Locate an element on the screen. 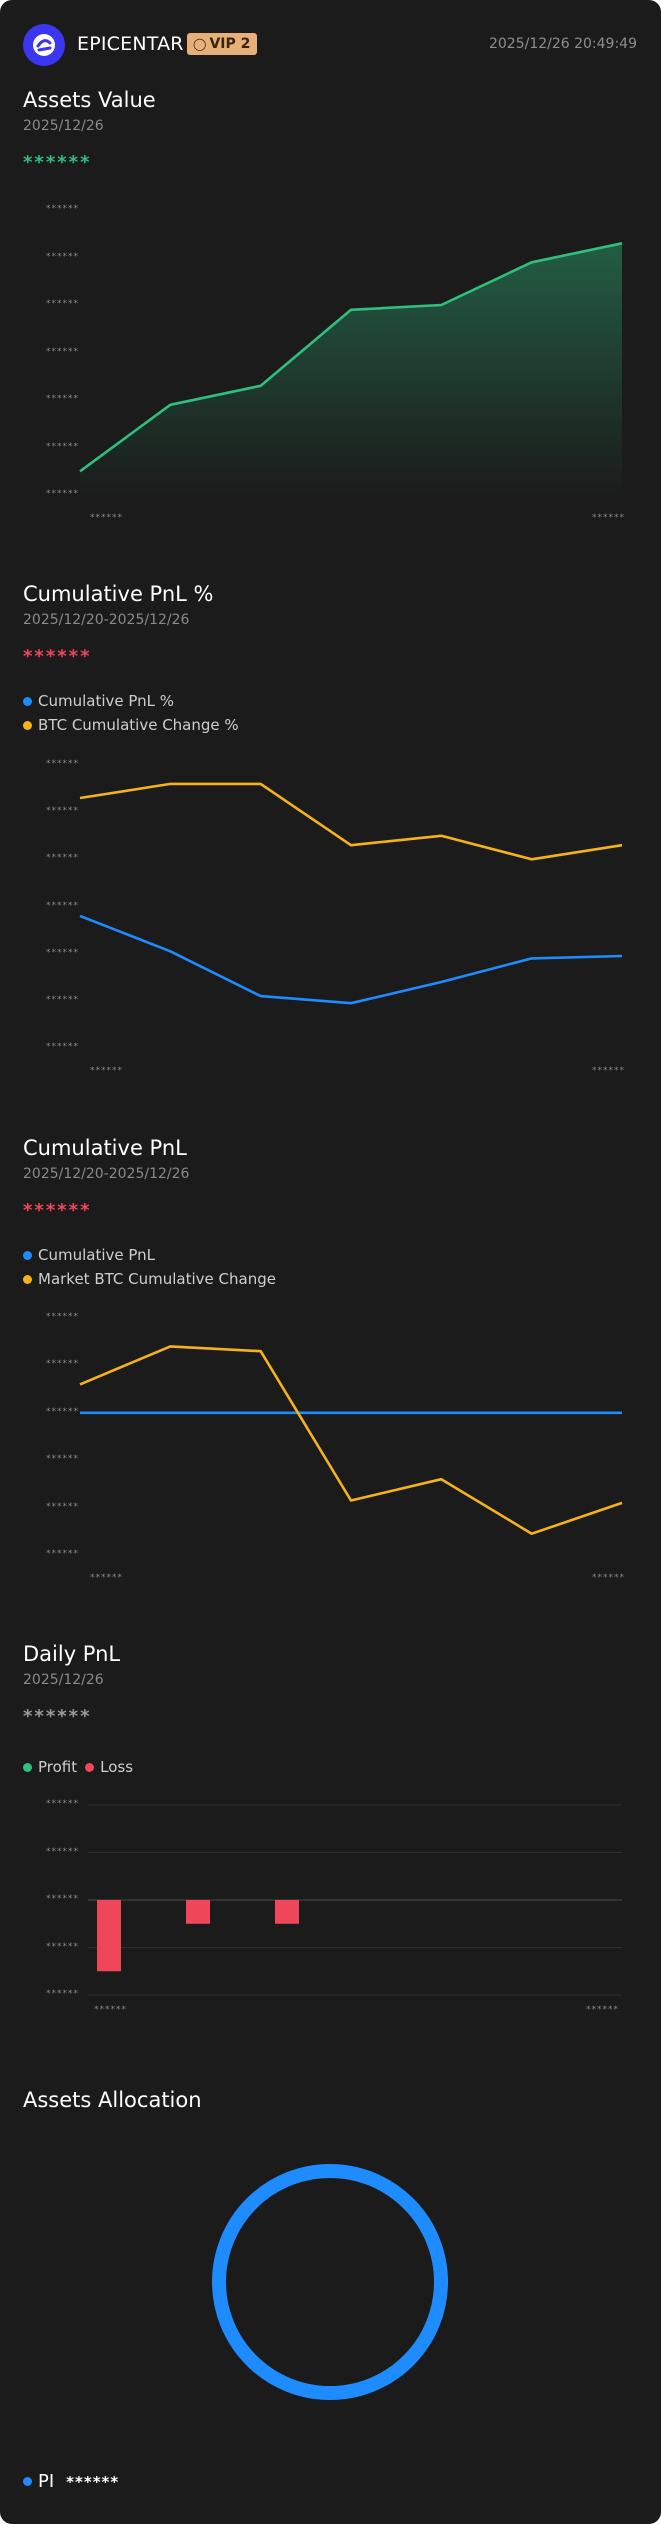 The width and height of the screenshot is (661, 2524). legend-label-profit: Profit is located at coordinates (58, 1767).